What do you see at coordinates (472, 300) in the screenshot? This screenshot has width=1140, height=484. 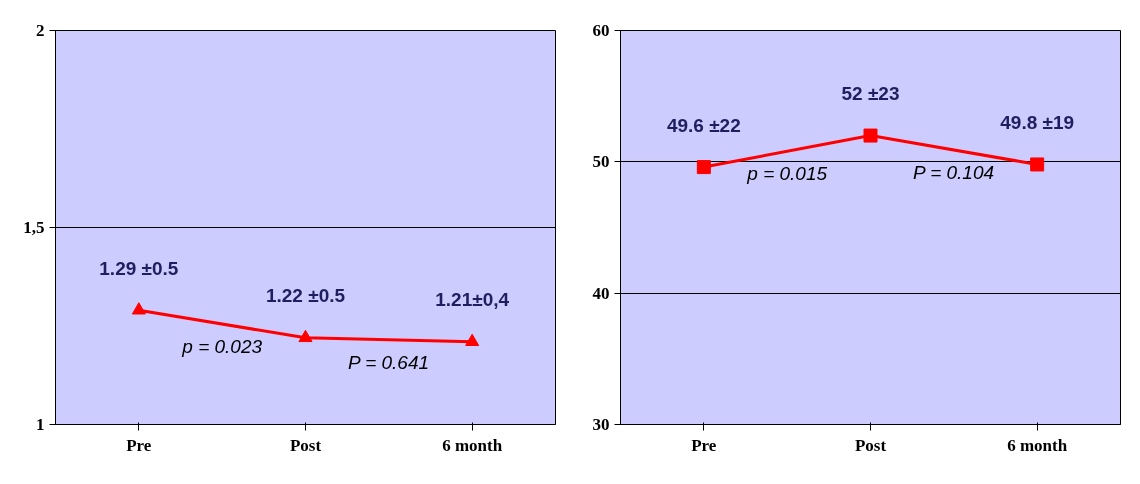 I see `data-label: 1.21±0,4` at bounding box center [472, 300].